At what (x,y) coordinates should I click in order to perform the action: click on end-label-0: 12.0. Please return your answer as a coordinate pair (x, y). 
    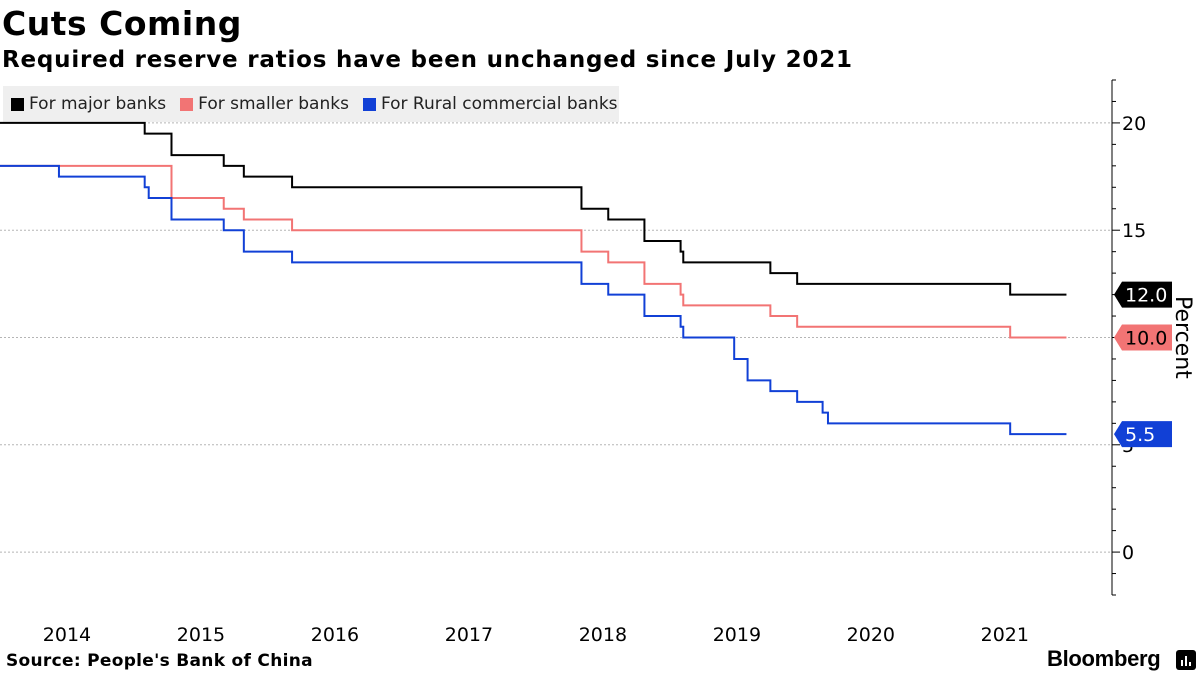
    Looking at the image, I should click on (1146, 296).